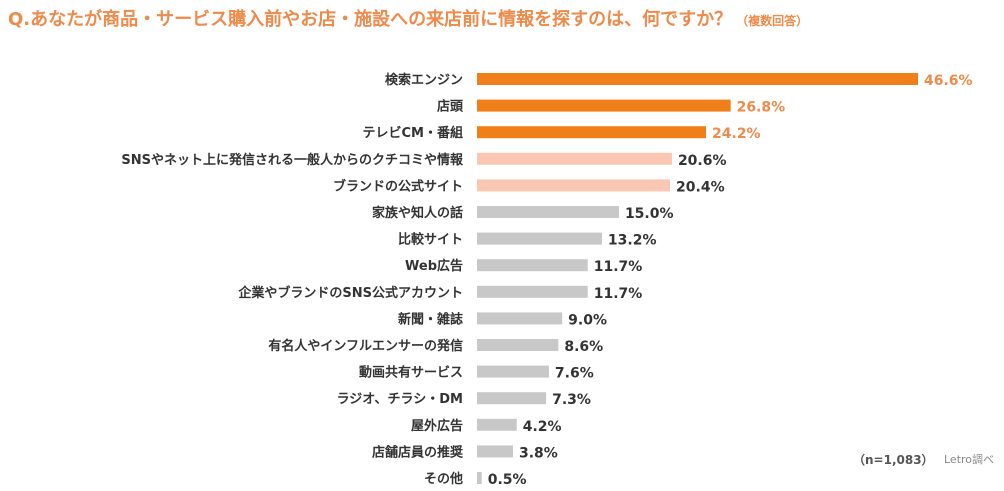 The image size is (1004, 491). Describe the element at coordinates (398, 186) in the screenshot. I see `category-label: ブランドの公式サイト` at that location.